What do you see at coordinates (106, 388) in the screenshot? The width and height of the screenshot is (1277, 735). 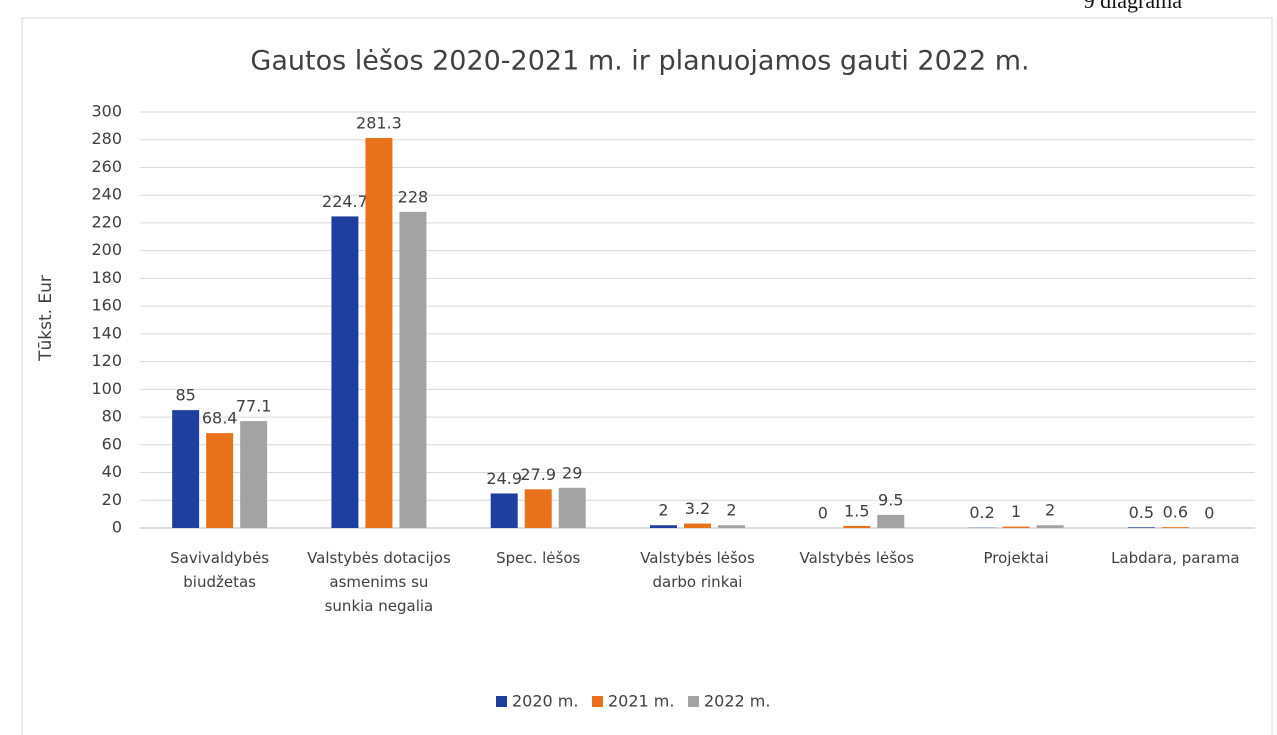 I see `y-tick-label: 100` at bounding box center [106, 388].